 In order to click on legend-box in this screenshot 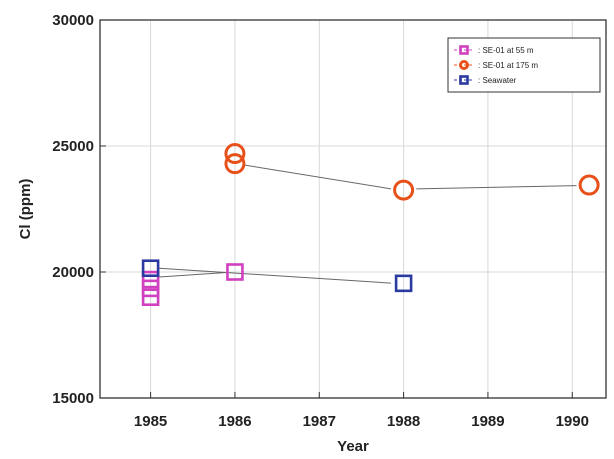, I will do `click(524, 65)`.